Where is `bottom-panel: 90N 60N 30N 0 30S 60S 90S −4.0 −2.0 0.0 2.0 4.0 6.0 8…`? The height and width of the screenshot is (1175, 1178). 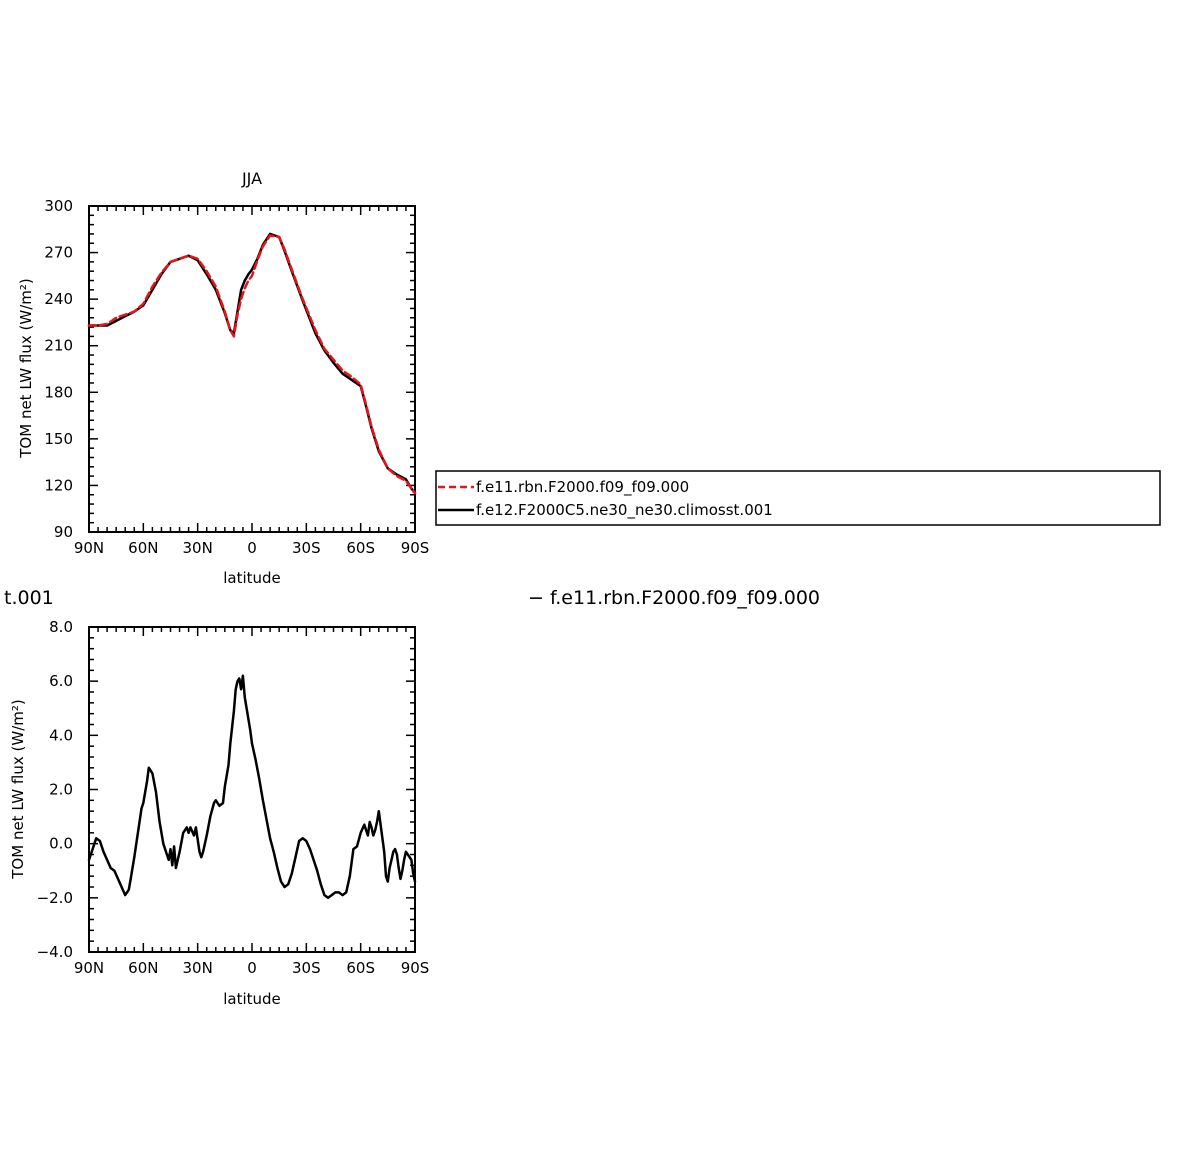 bottom-panel: 90N 60N 30N 0 30S 60S 90S −4.0 −2.0 0.0 2.0 4.0 6.0 8… is located at coordinates (219, 813).